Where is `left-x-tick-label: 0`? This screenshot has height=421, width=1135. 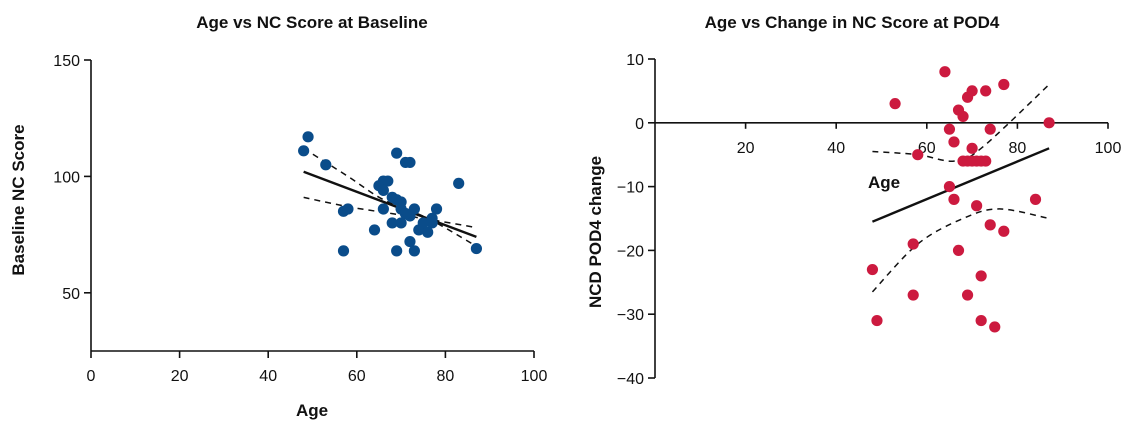
left-x-tick-label: 0 is located at coordinates (91, 376).